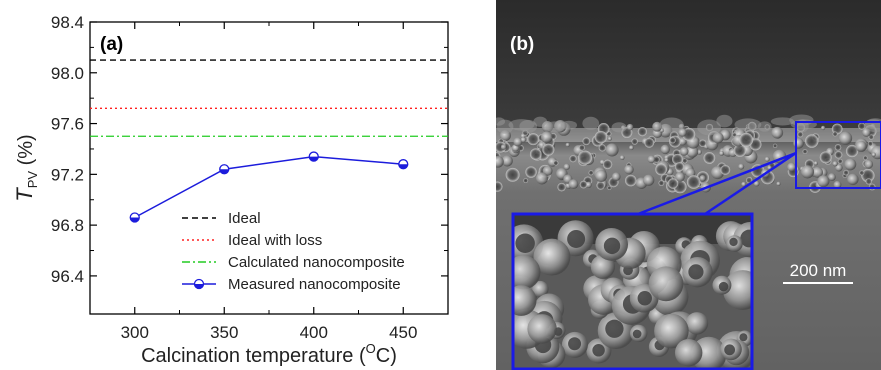 Image resolution: width=881 pixels, height=370 pixels. What do you see at coordinates (67, 225) in the screenshot?
I see `y-tick-label: 96.8` at bounding box center [67, 225].